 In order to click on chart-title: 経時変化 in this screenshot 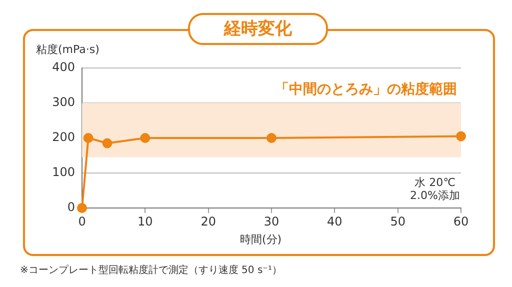, I will do `click(258, 29)`.